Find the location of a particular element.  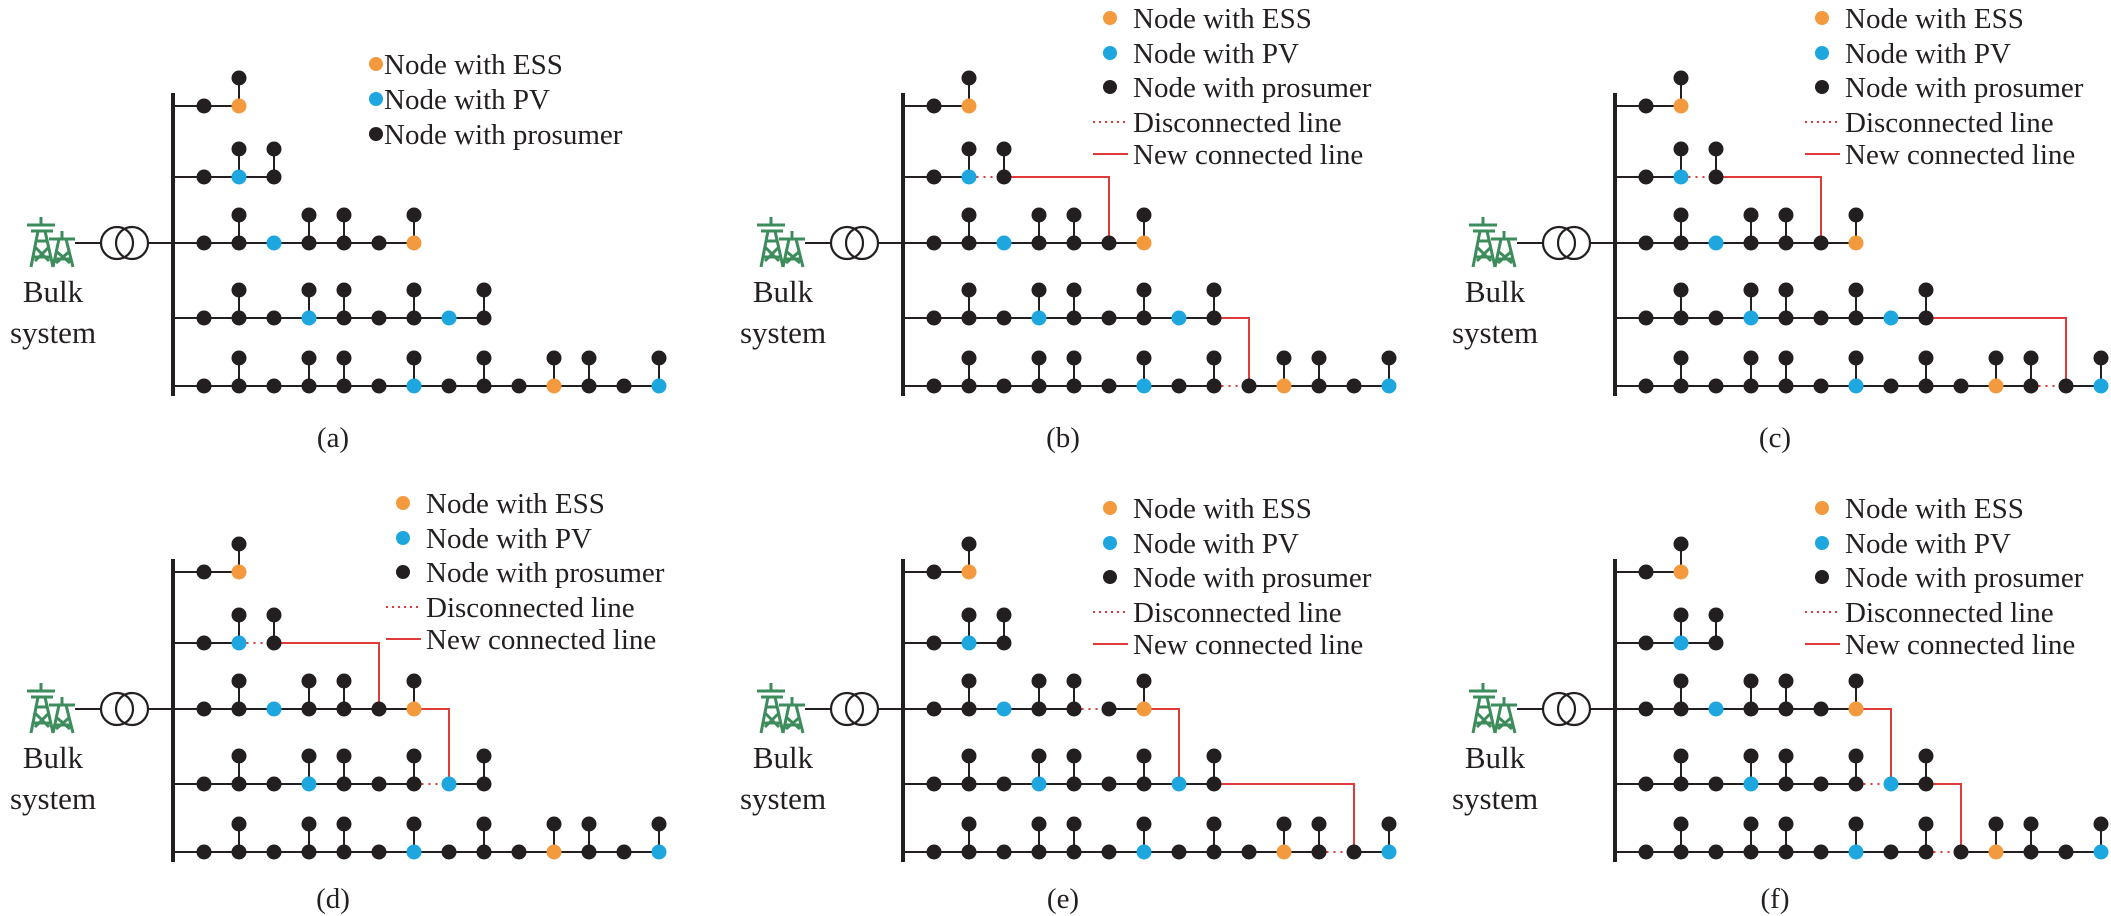

panel-caption: (d) is located at coordinates (333, 899).